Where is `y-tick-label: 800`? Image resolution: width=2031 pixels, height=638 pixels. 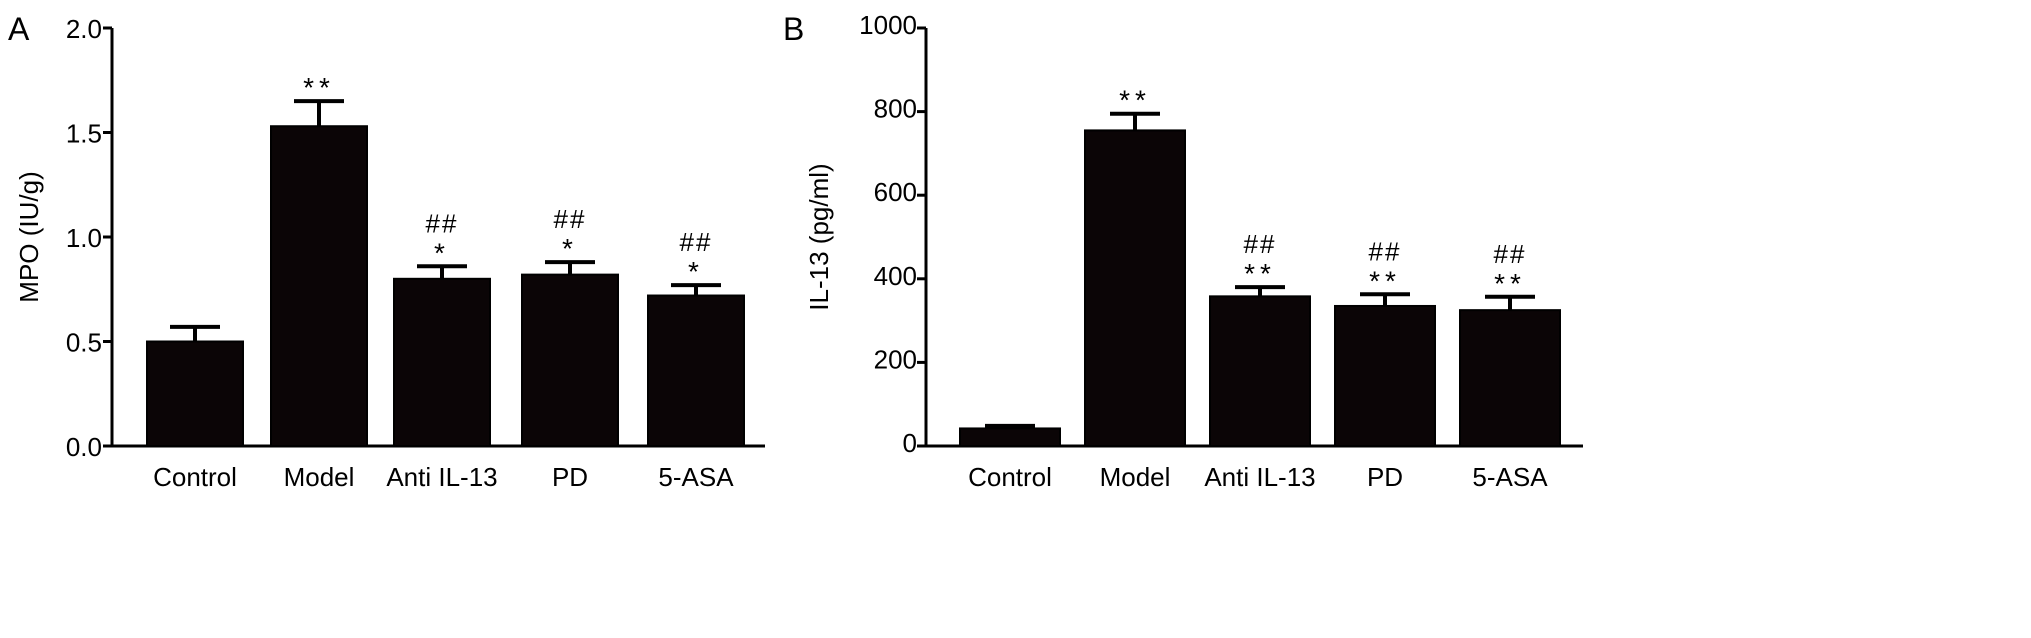 y-tick-label: 800 is located at coordinates (895, 109).